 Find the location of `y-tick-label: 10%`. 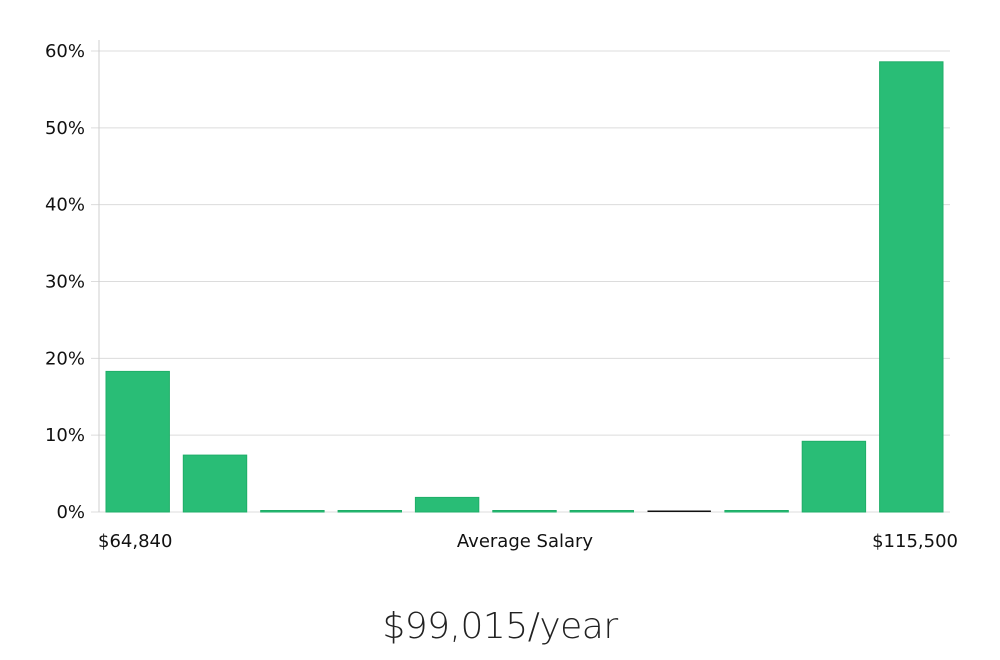

y-tick-label: 10% is located at coordinates (65, 435).